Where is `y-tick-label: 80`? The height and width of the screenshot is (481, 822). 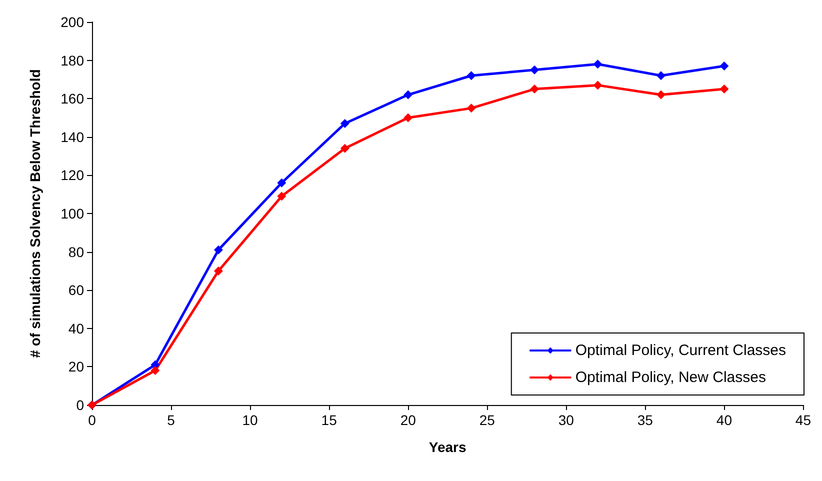 y-tick-label: 80 is located at coordinates (76, 252).